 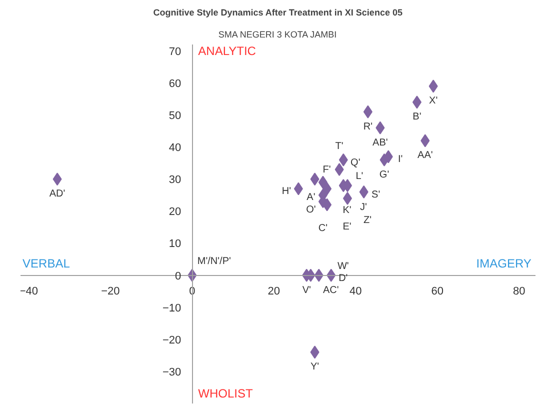 I want to click on y-tick-label: −20, so click(x=172, y=340).